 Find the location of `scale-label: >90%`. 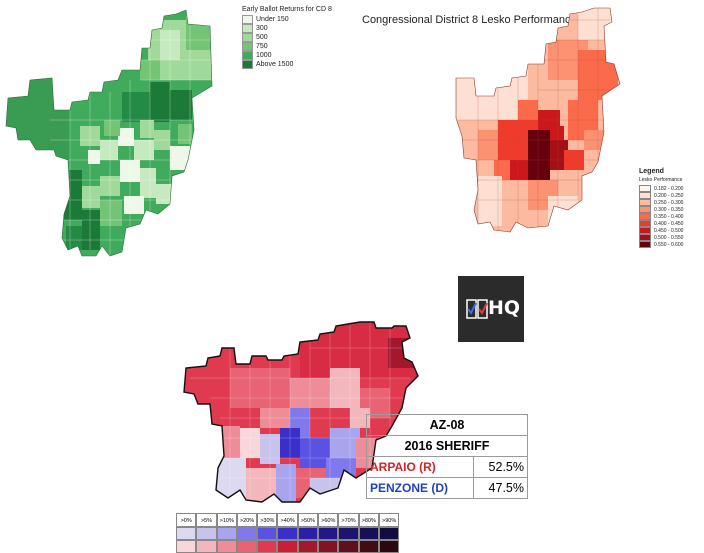

scale-label: >90% is located at coordinates (389, 520).